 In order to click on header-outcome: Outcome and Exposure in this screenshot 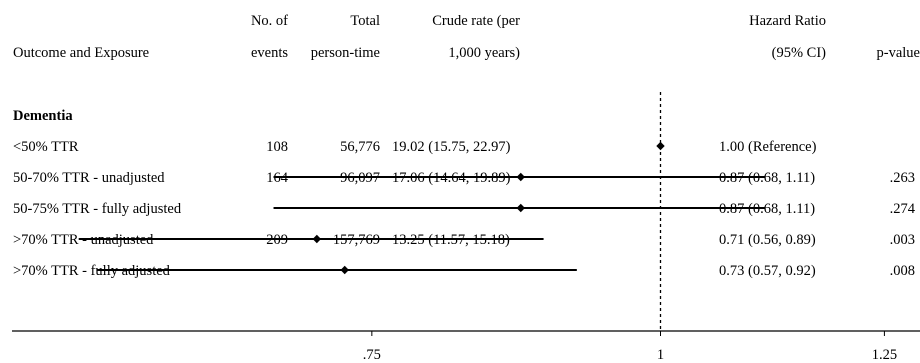, I will do `click(81, 53)`.